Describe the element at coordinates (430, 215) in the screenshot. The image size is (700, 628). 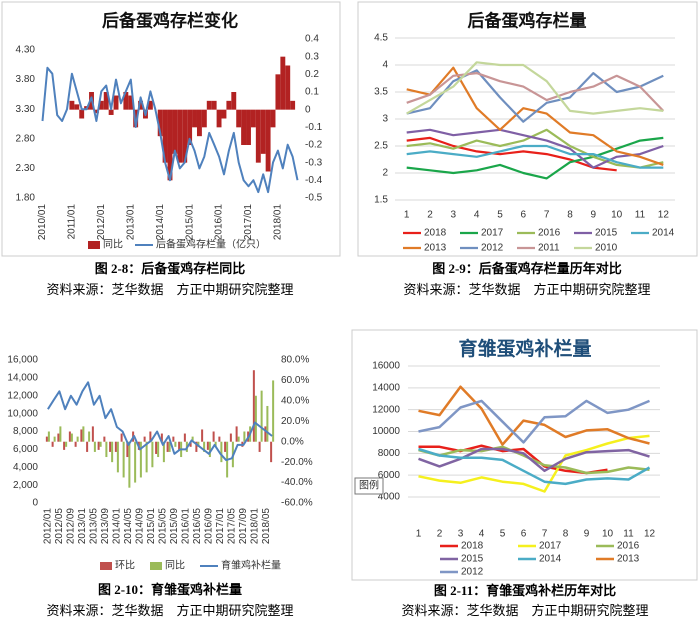
I see `x-tick-label: 2` at that location.